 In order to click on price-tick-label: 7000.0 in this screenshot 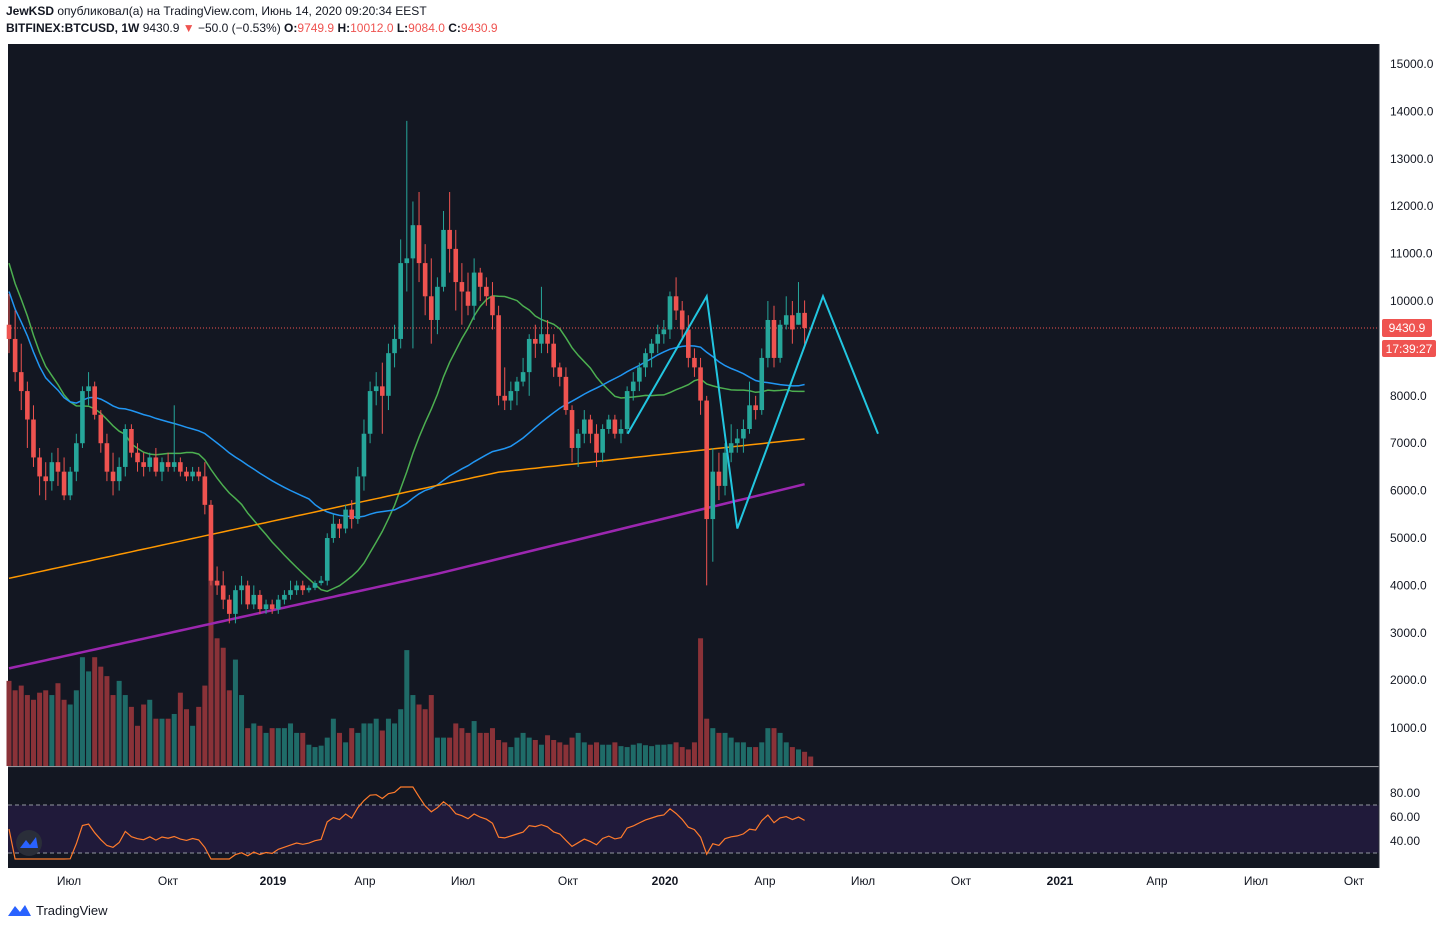, I will do `click(1408, 443)`.